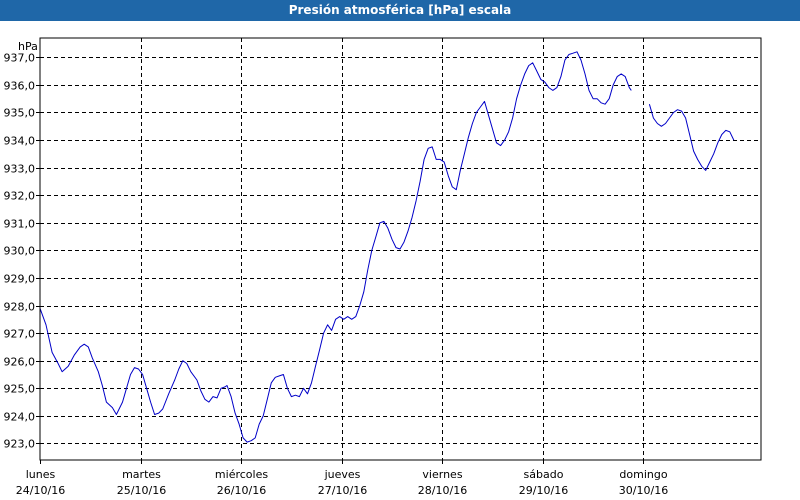  I want to click on y-tick-label: 924,0, so click(20, 417).